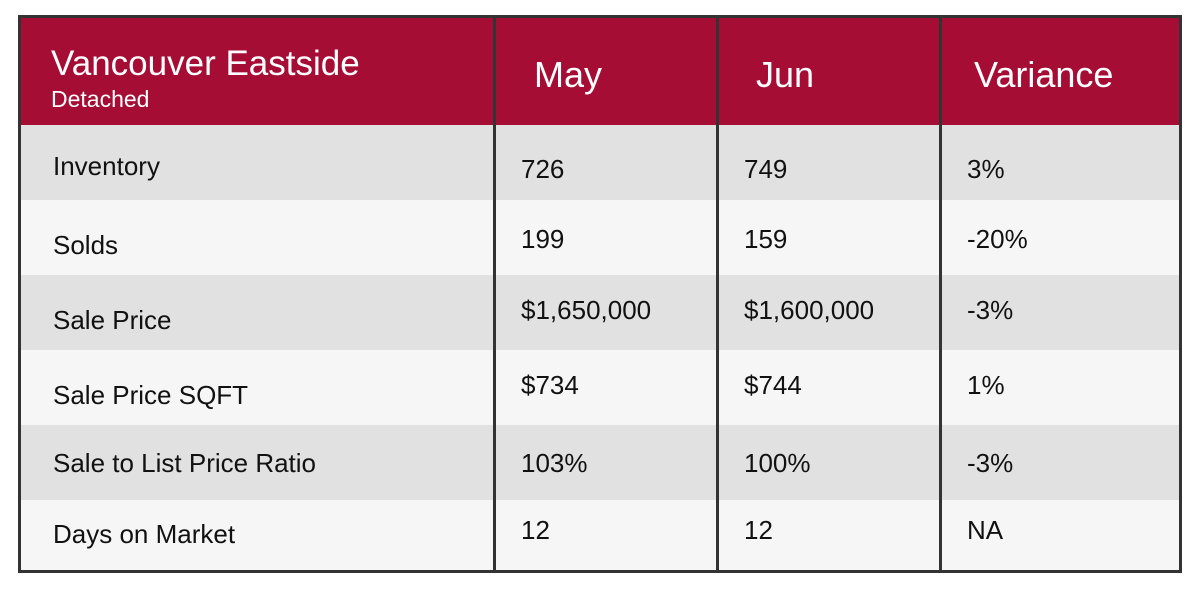 Image resolution: width=1200 pixels, height=591 pixels. Describe the element at coordinates (600, 162) in the screenshot. I see `table-row: Inventory 726 749 3%` at that location.